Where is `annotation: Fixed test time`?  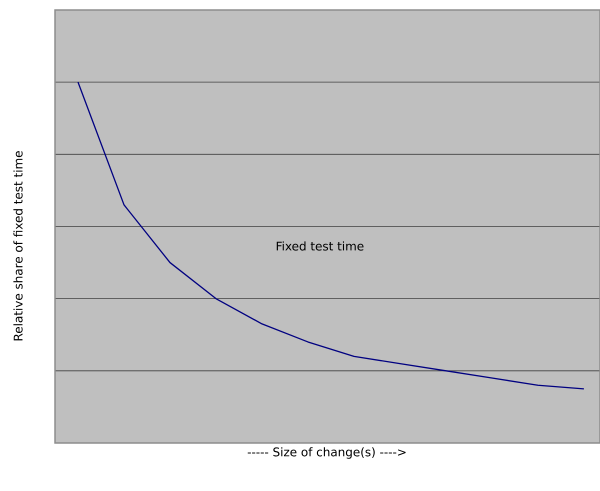
annotation: Fixed test time is located at coordinates (320, 246).